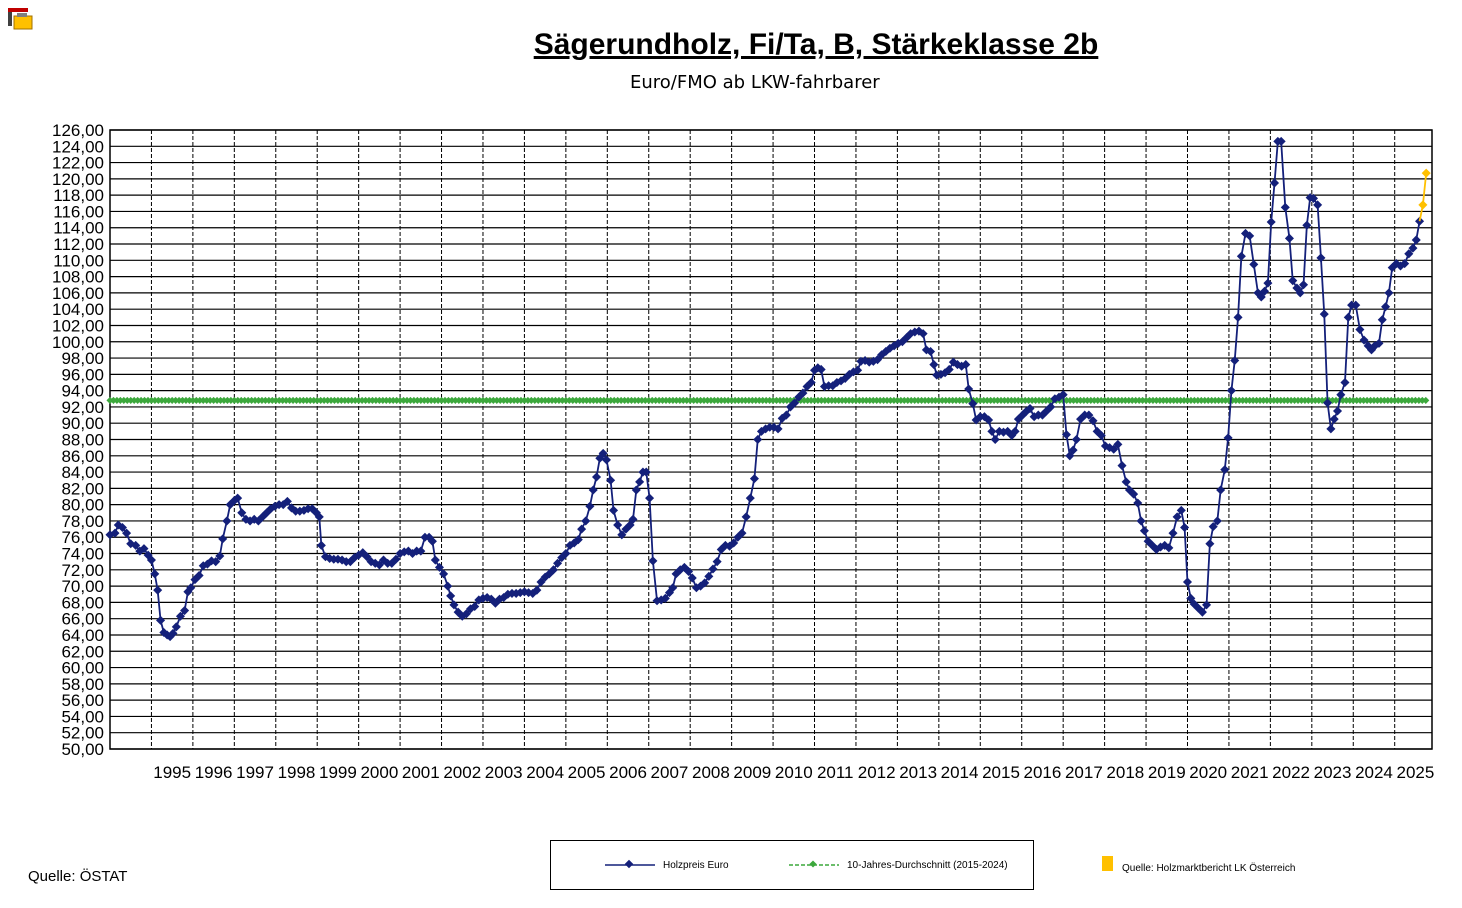 The image size is (1462, 908). I want to click on y-tick-label: 114,00, so click(78, 228).